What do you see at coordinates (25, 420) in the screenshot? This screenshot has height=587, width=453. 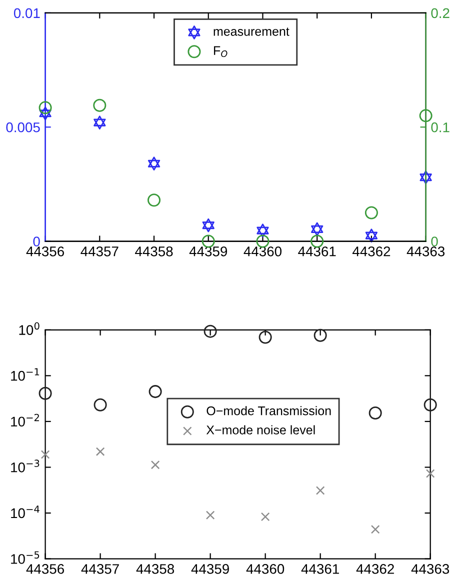 I see `y-tick-label: 10$^{−2}$` at bounding box center [25, 420].